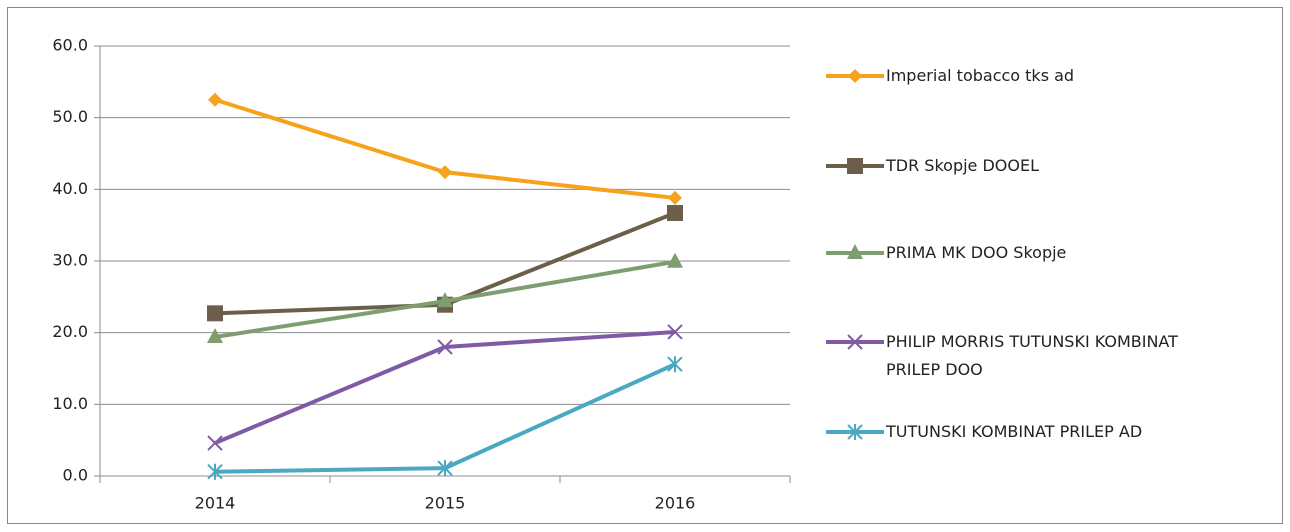 This screenshot has width=1290, height=532. What do you see at coordinates (962, 165) in the screenshot?
I see `legend-label: TDR Skopje DOOEL` at bounding box center [962, 165].